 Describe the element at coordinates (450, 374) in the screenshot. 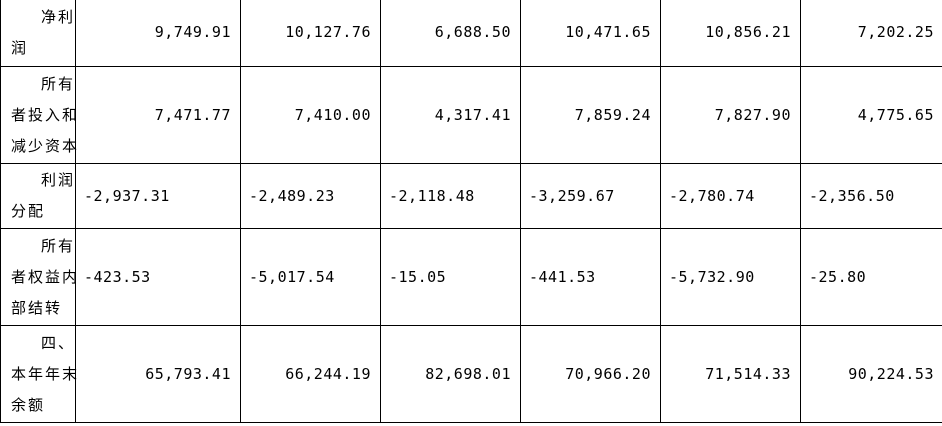

I see `value-cell: 82,698.01` at that location.